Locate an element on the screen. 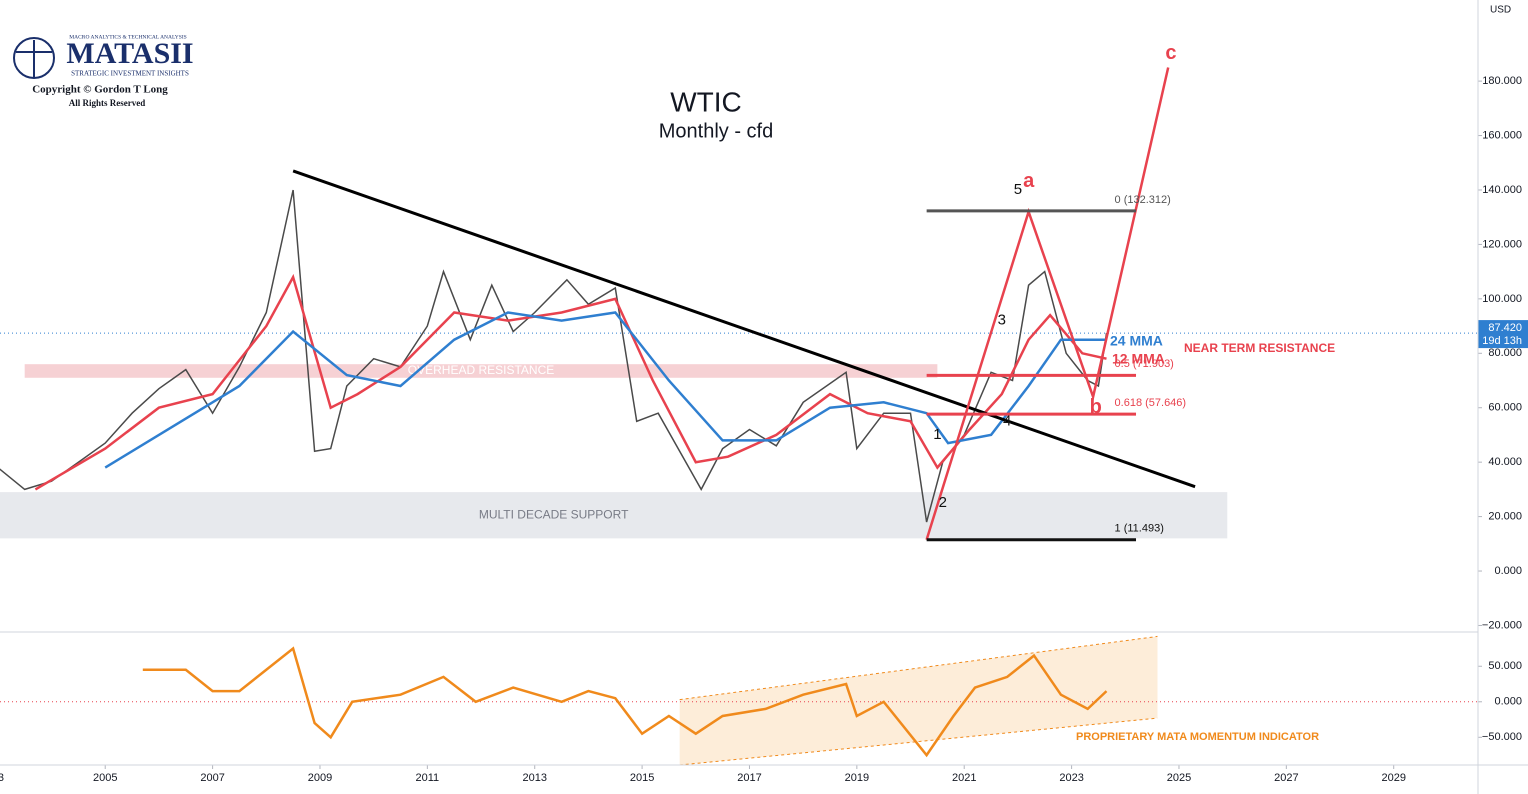 This screenshot has height=794, width=1528. chart-title: WTIC is located at coordinates (706, 101).